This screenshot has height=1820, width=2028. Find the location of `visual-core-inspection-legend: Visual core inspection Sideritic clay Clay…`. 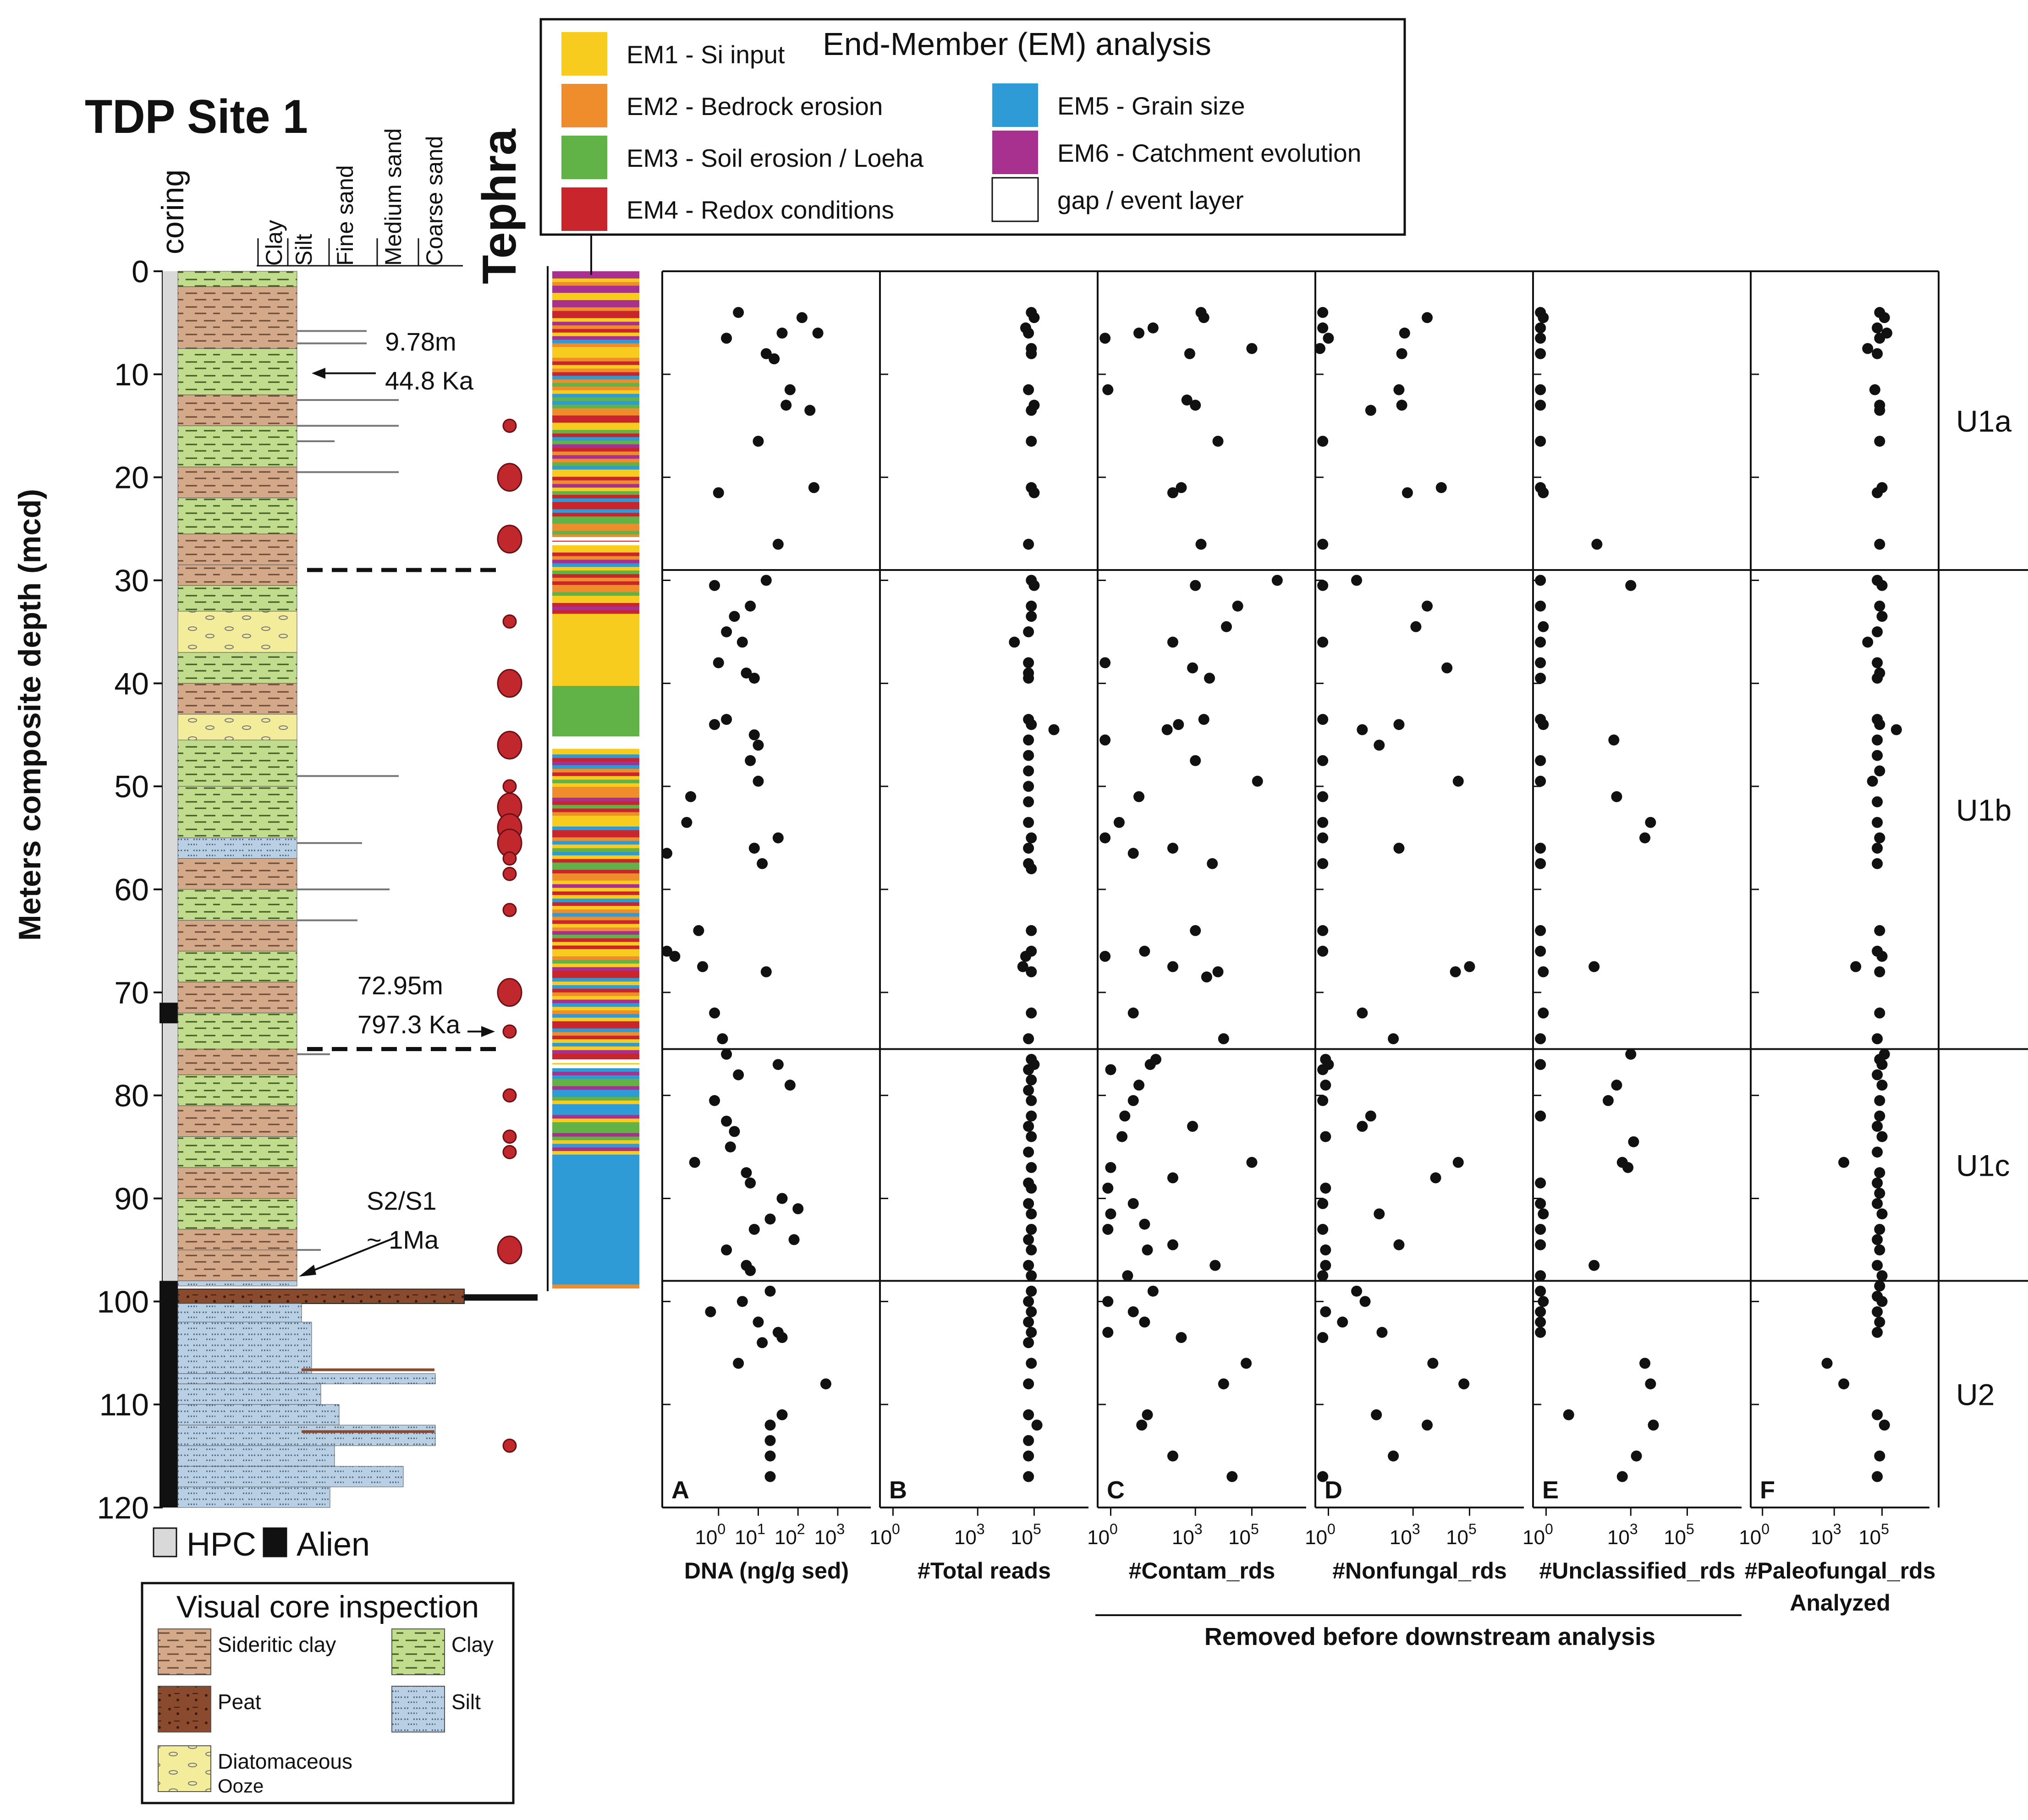

visual-core-inspection-legend: Visual core inspection Sideritic clay Clay… is located at coordinates (328, 1693).